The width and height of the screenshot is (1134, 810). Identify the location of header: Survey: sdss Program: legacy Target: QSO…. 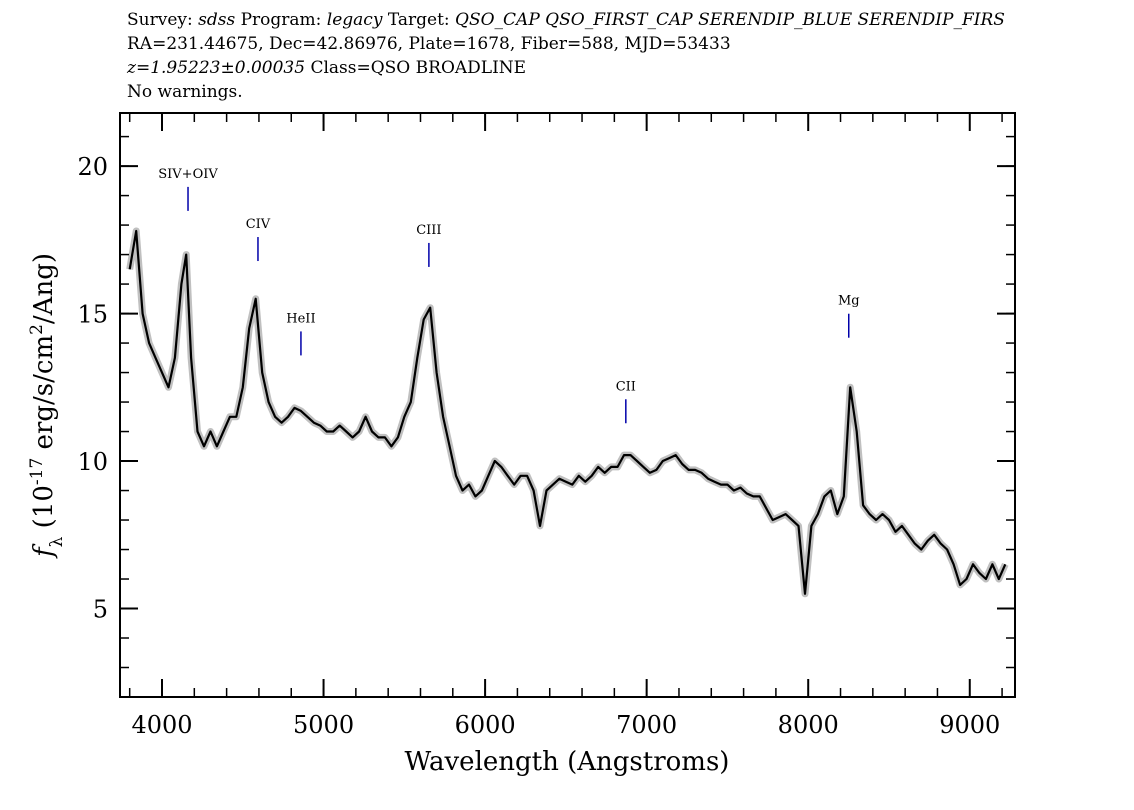
(565, 56).